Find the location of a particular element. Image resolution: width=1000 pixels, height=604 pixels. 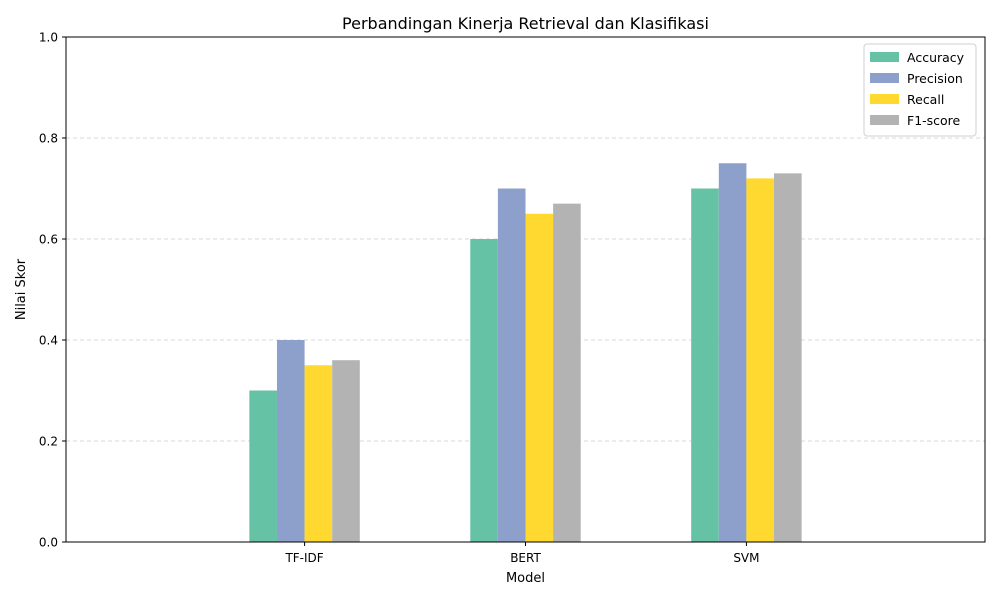

bar-accuracy-tf-idf is located at coordinates (263, 466).